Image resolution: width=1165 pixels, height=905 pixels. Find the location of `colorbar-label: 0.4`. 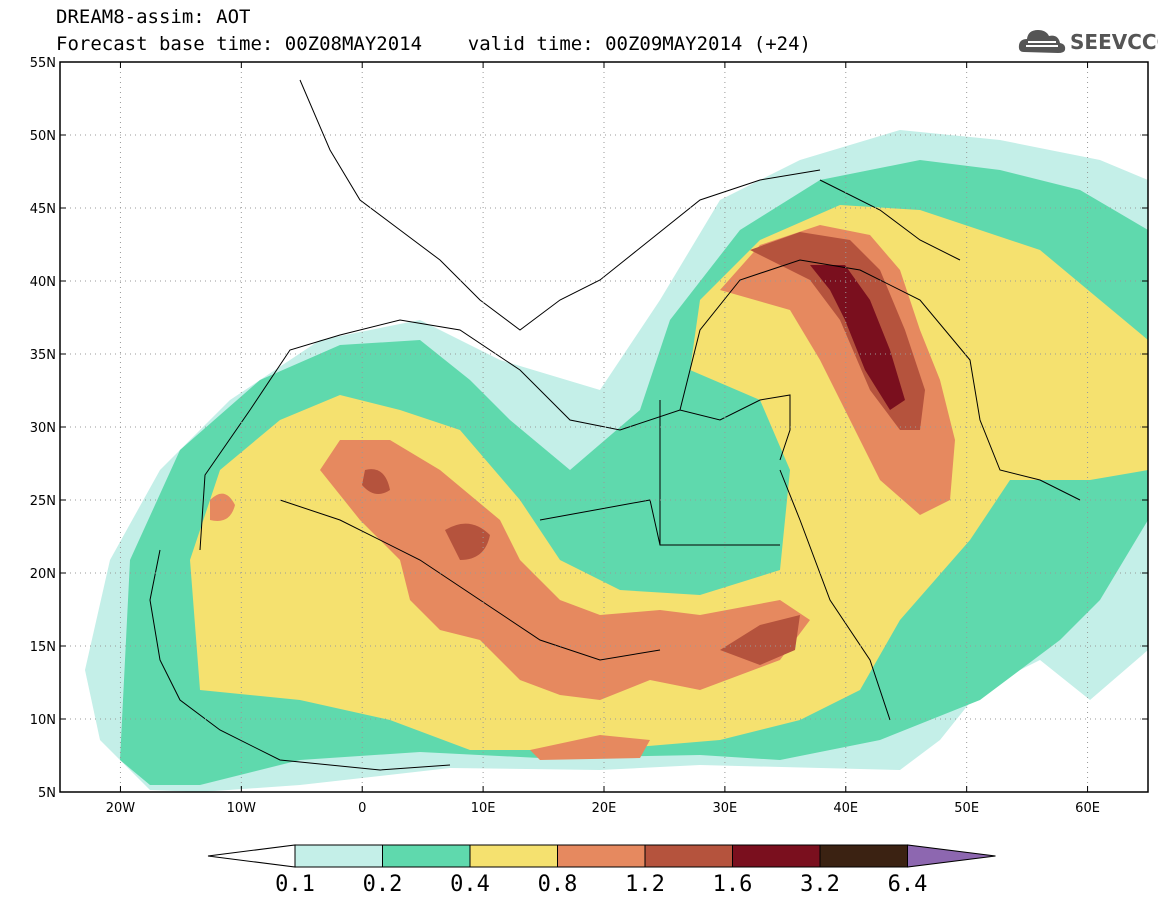

colorbar-label: 0.4 is located at coordinates (470, 884).